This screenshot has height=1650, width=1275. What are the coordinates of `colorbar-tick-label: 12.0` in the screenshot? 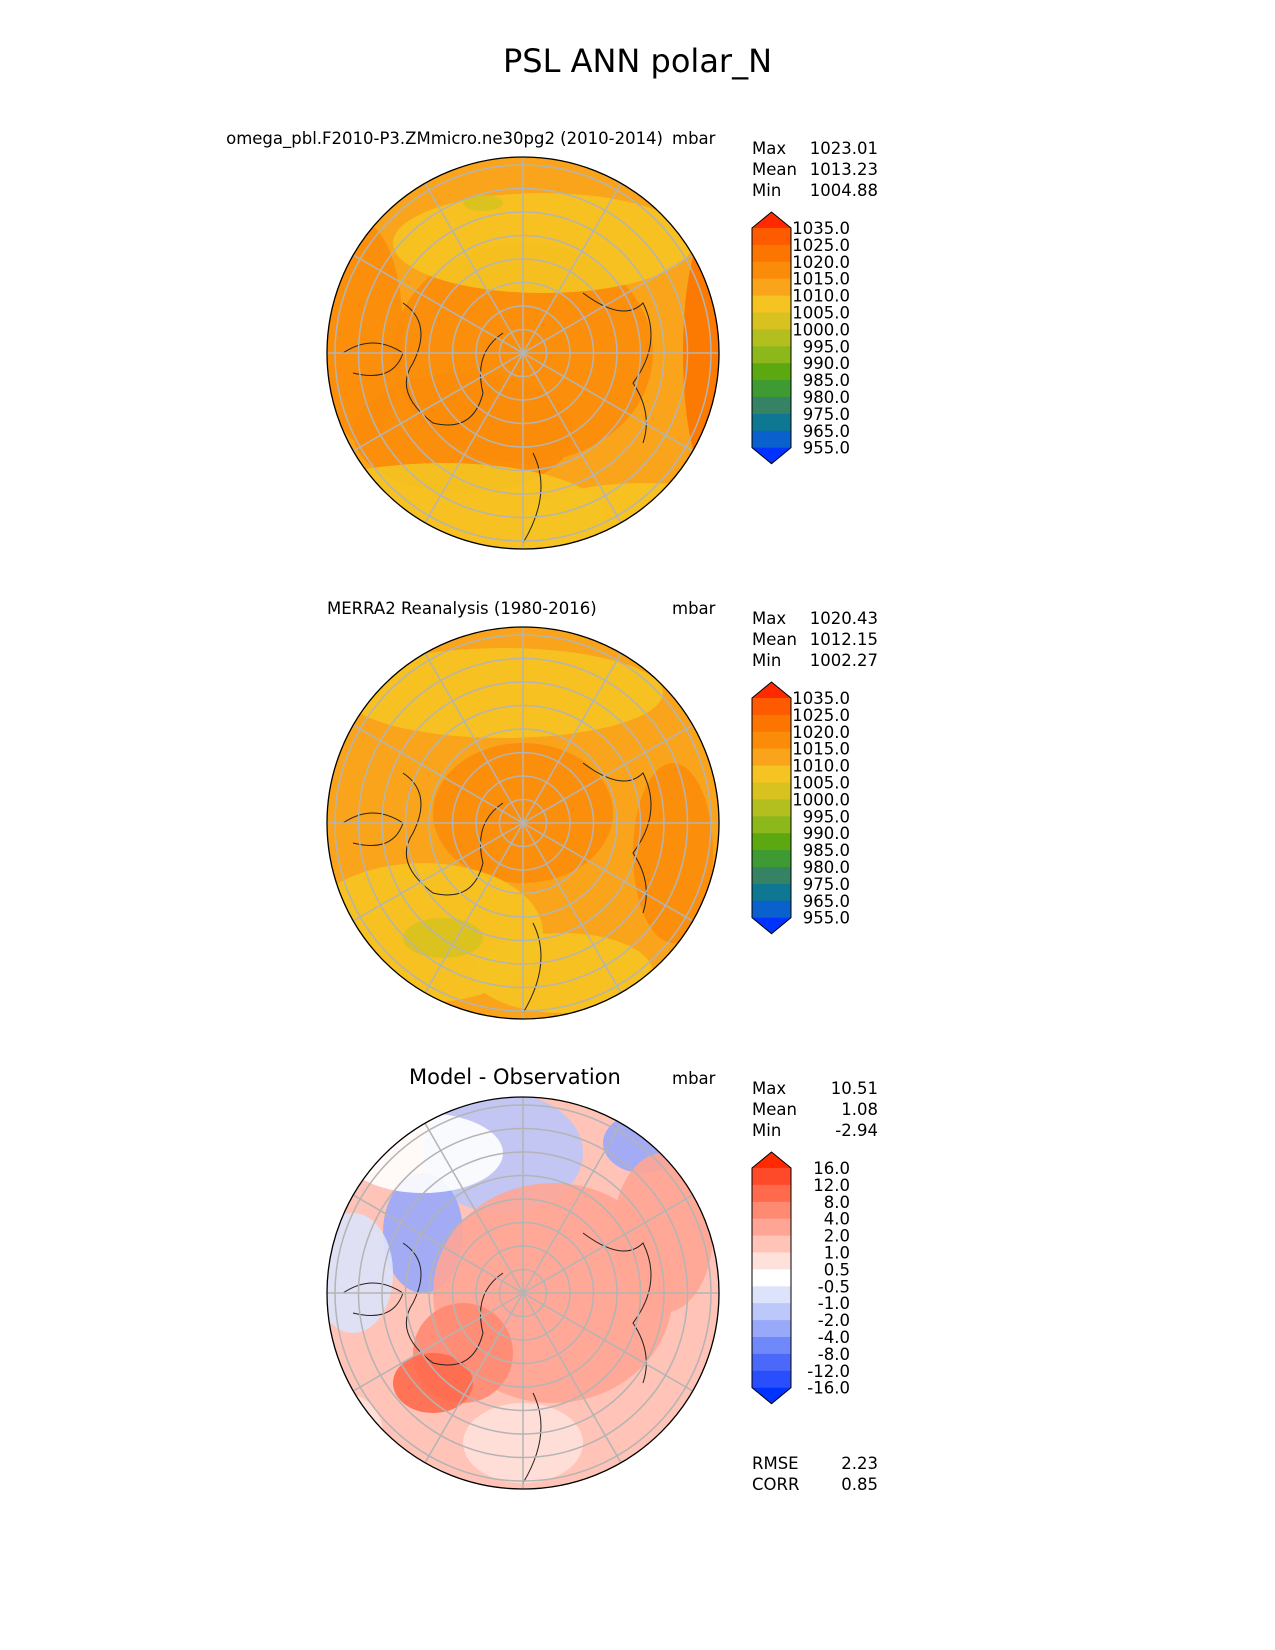 It's located at (831, 1185).